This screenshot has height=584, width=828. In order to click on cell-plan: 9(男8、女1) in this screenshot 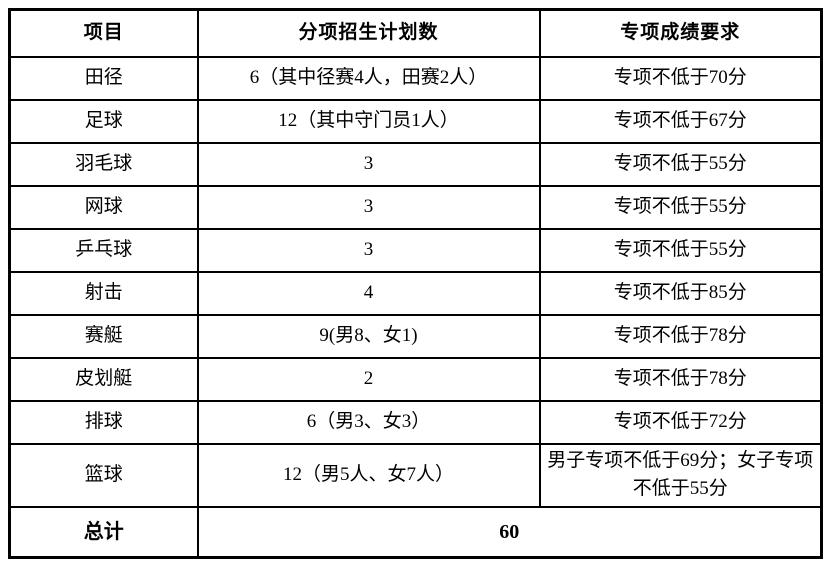, I will do `click(368, 336)`.